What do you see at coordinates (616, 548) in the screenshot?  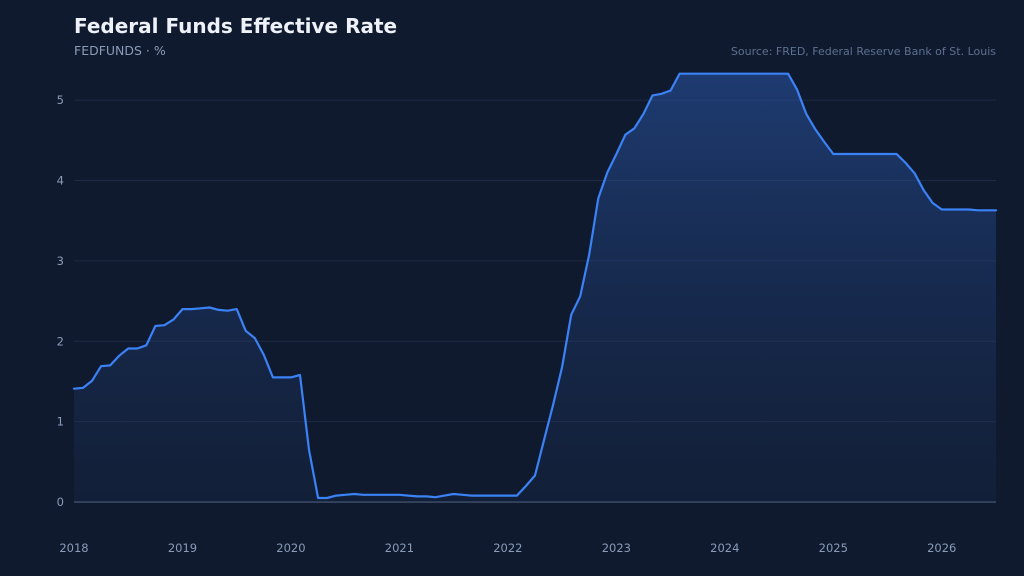 I see `x-tick-label: 2023` at bounding box center [616, 548].